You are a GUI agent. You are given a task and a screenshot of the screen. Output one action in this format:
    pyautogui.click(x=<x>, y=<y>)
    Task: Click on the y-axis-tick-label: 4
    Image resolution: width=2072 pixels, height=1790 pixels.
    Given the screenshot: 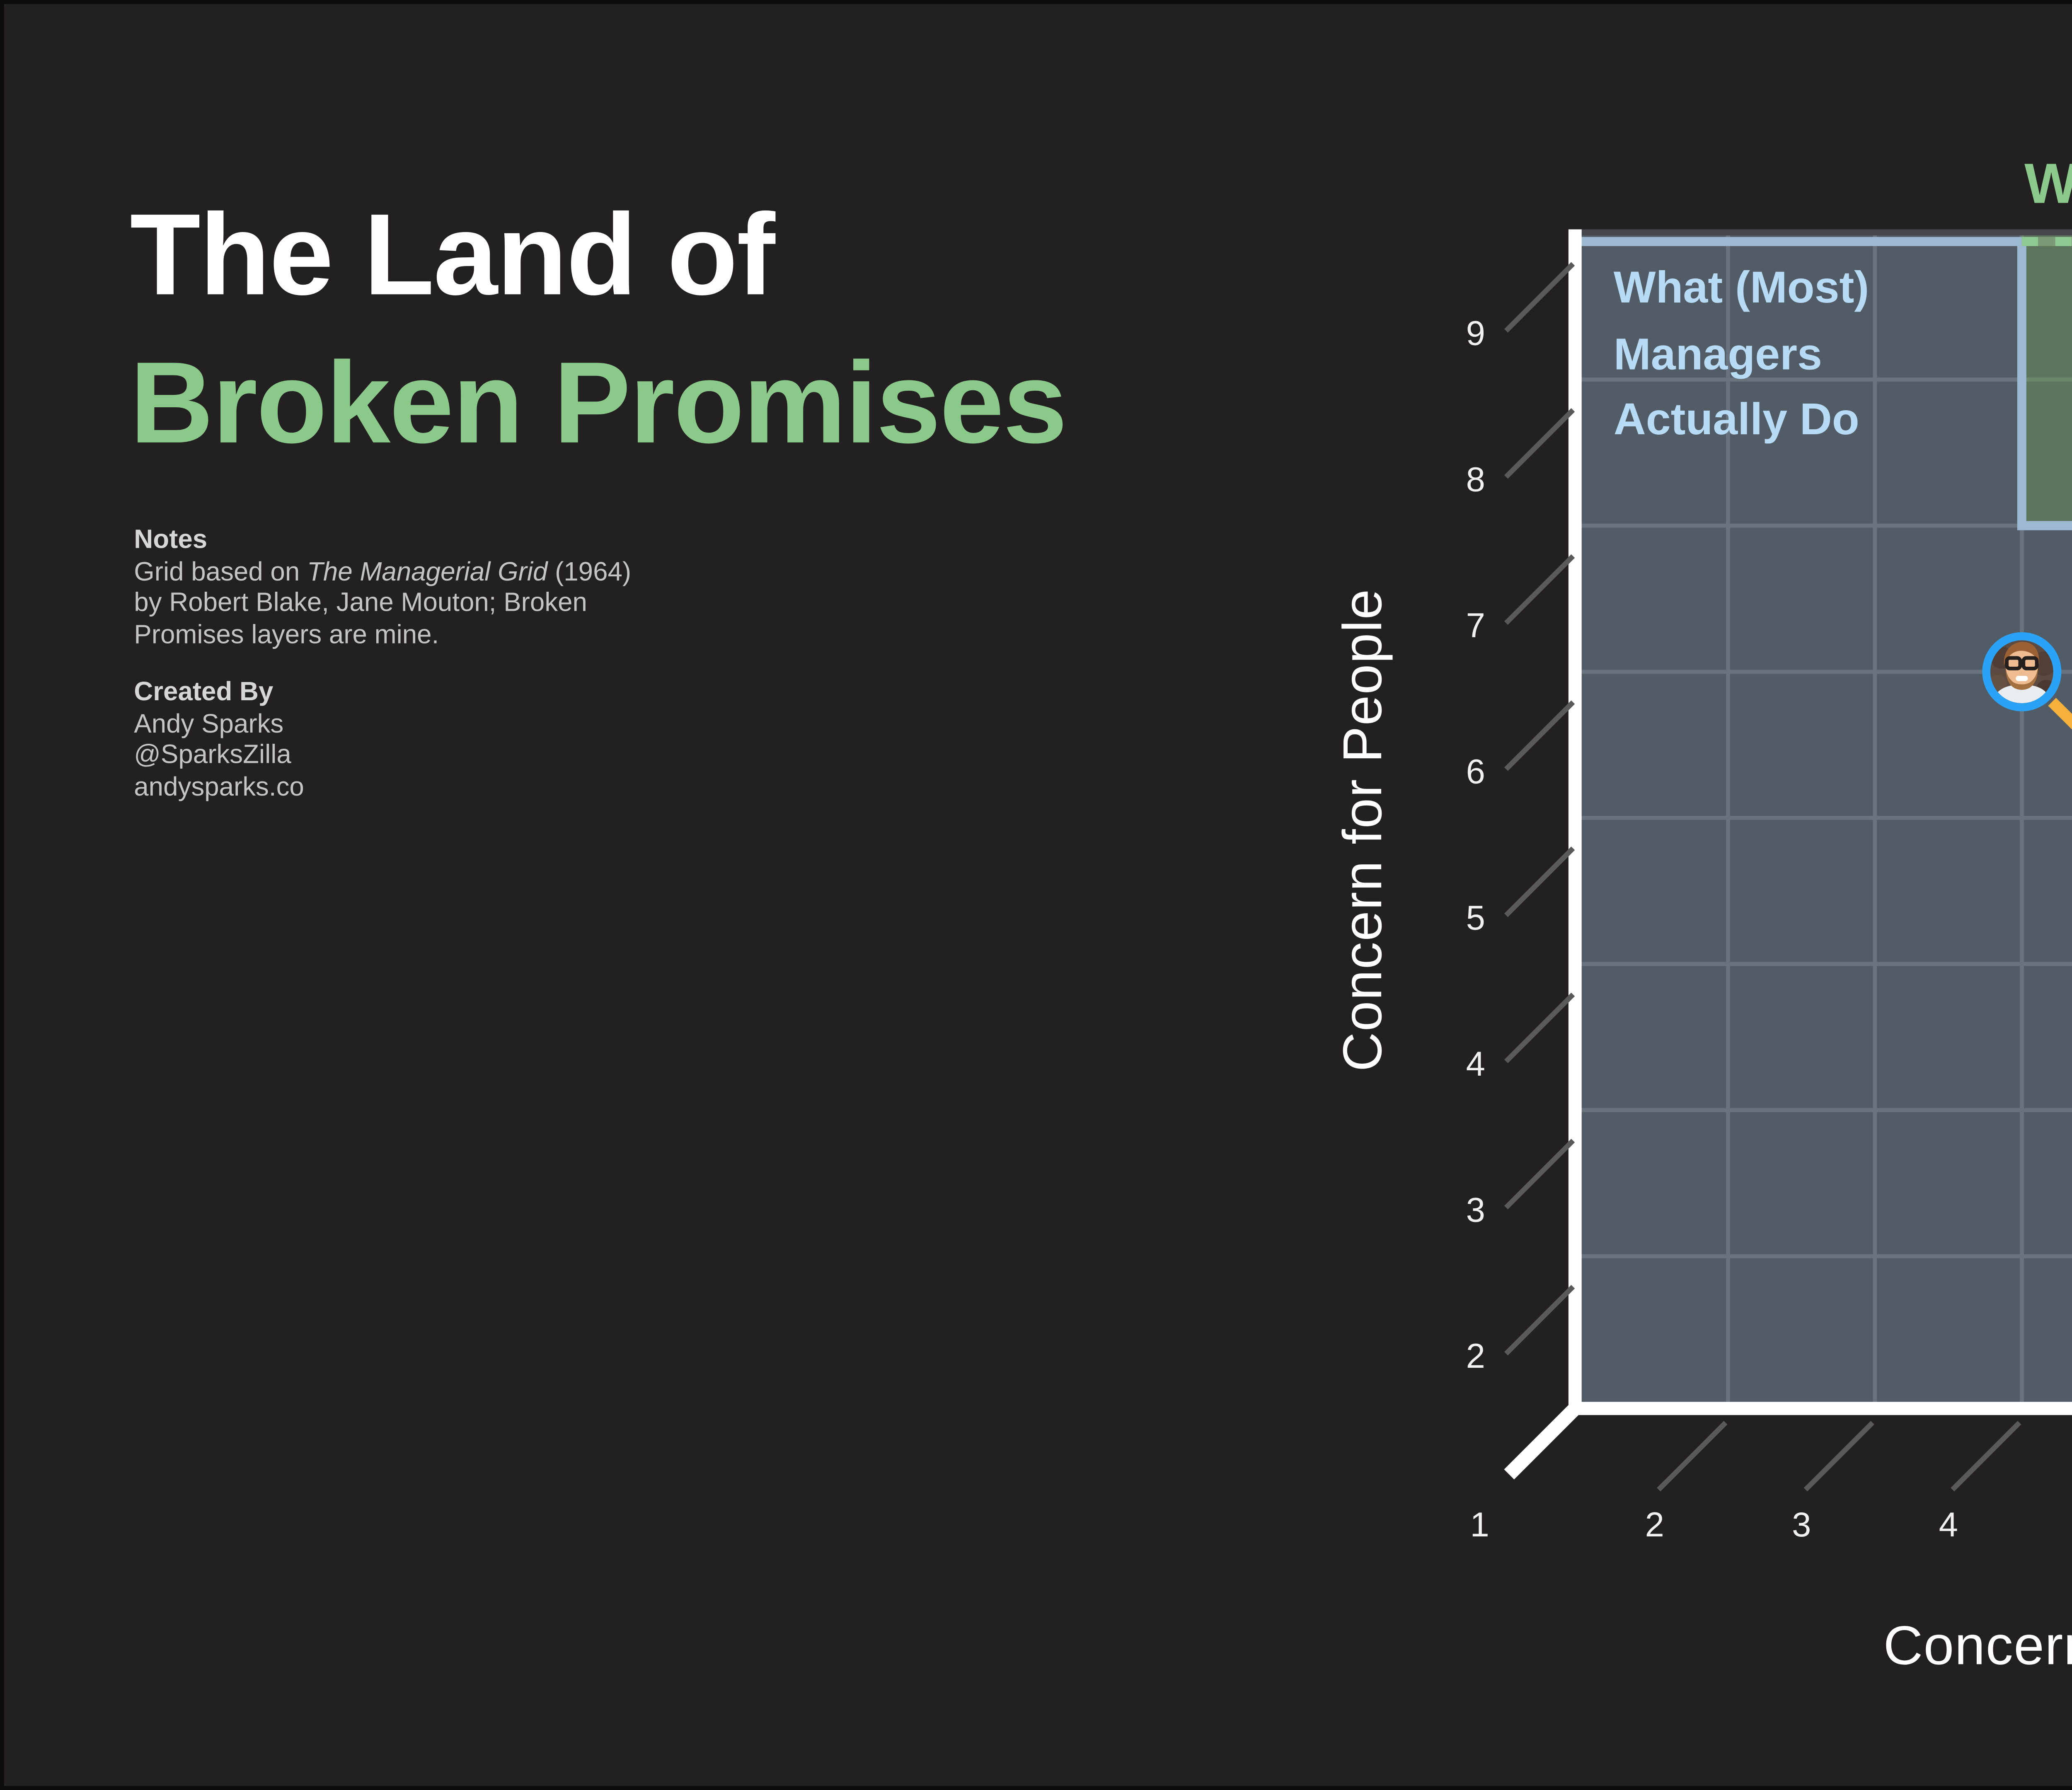 What is the action you would take?
    pyautogui.click(x=1475, y=1064)
    